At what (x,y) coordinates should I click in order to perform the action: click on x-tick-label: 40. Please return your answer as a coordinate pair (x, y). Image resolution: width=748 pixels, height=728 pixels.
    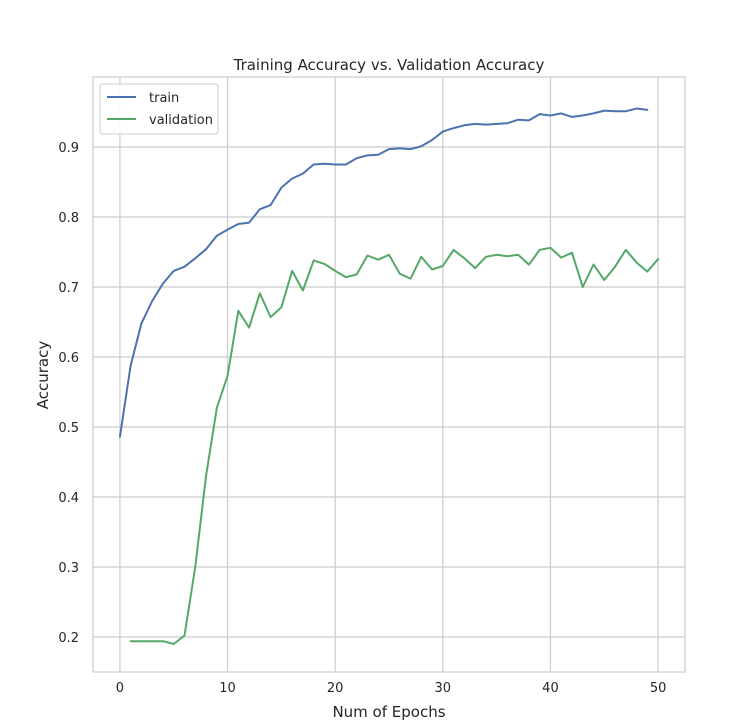
    Looking at the image, I should click on (550, 688).